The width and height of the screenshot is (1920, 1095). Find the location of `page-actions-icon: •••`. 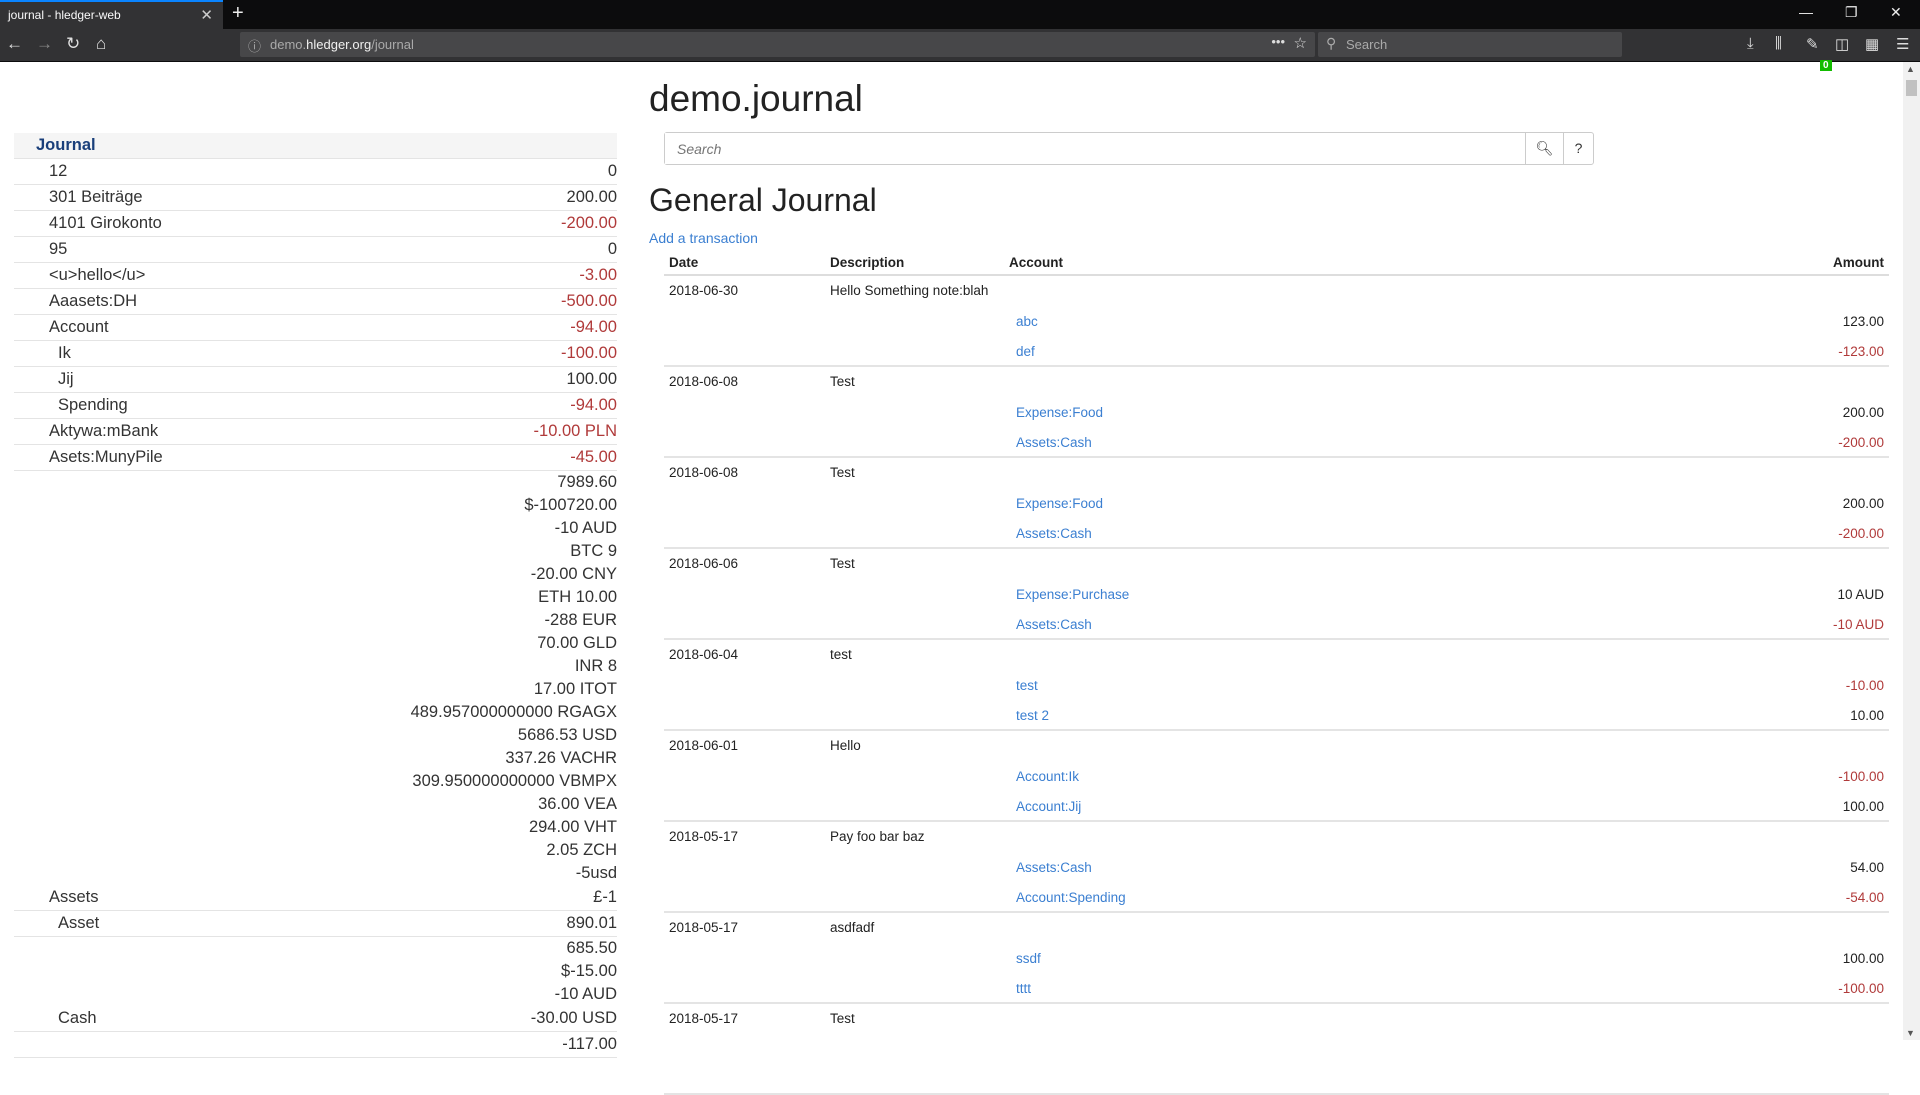

page-actions-icon: ••• is located at coordinates (1278, 41).